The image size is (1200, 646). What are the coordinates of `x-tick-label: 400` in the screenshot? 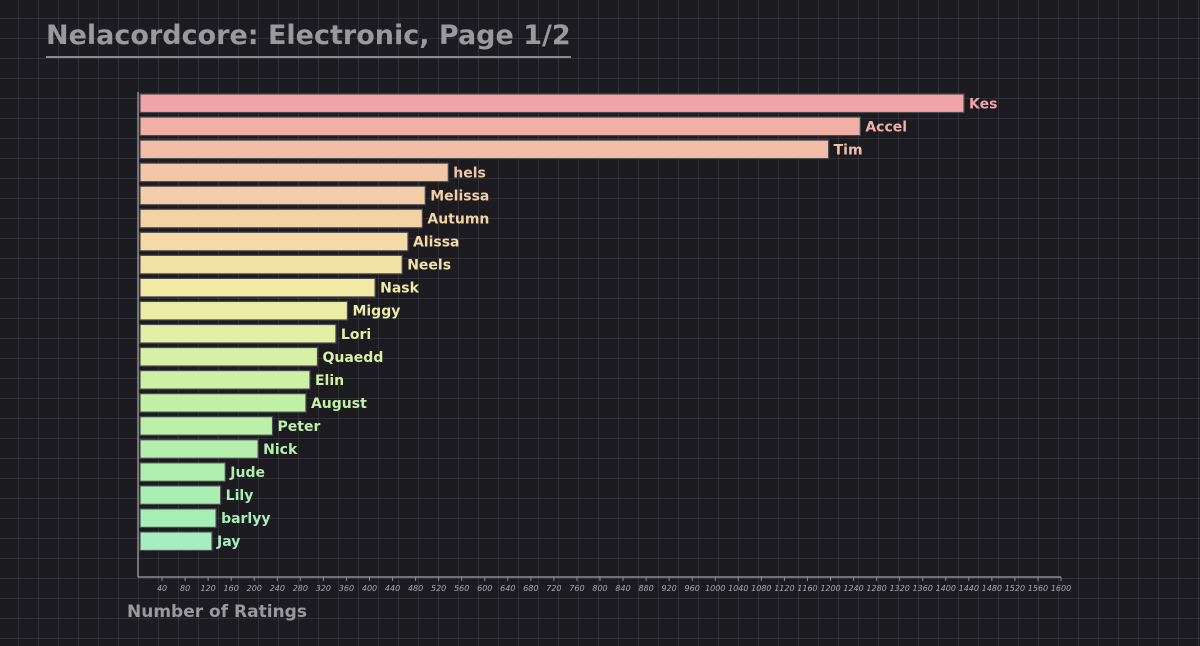 It's located at (369, 588).